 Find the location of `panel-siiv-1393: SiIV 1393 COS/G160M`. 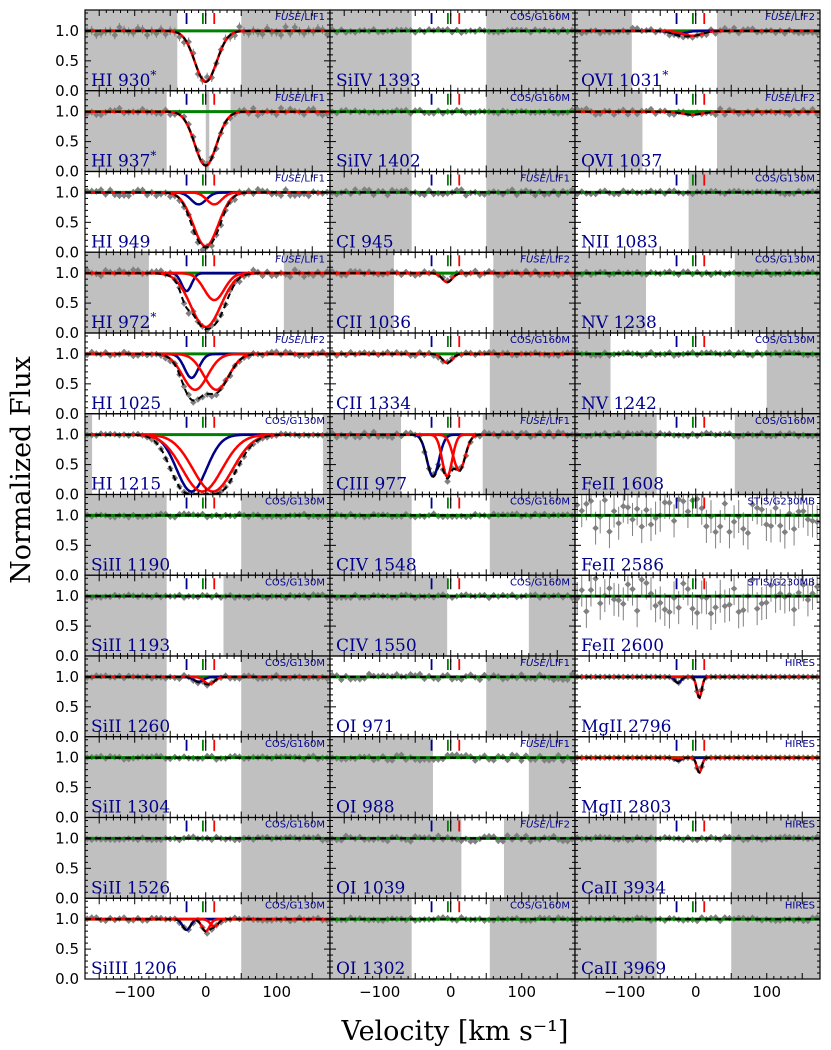

panel-siiv-1393: SiIV 1393 COS/G160M is located at coordinates (452, 50).